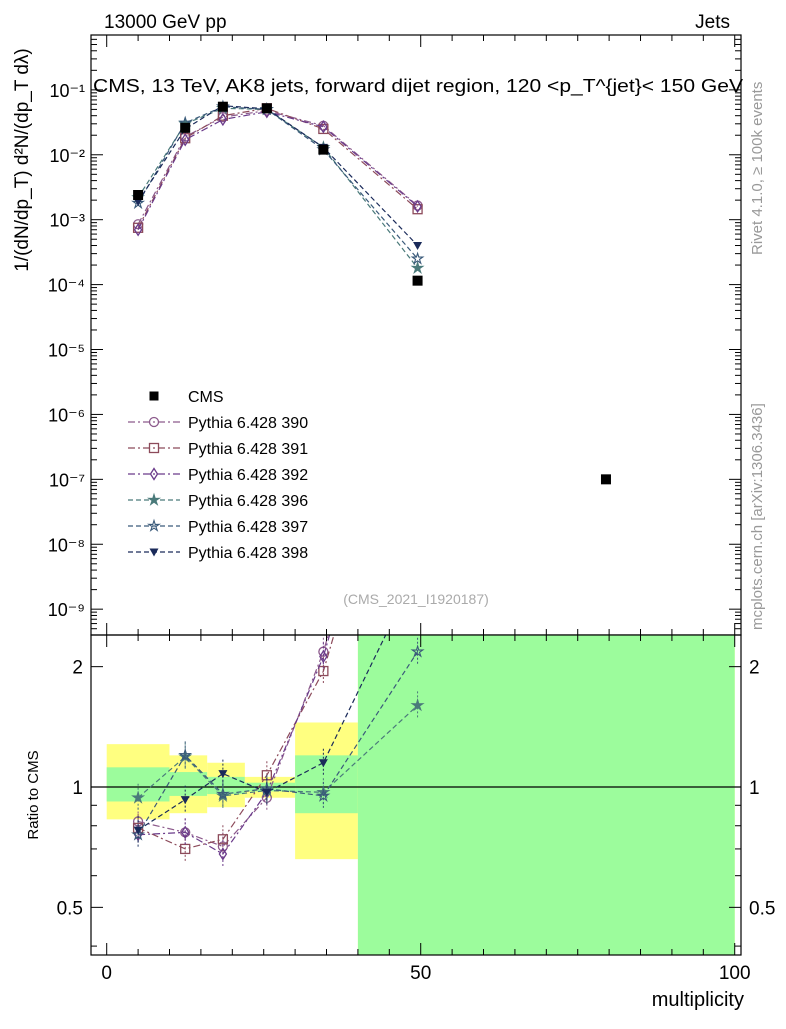 This screenshot has height=1029, width=786. Describe the element at coordinates (22, 160) in the screenshot. I see `y-axis-label-main: 1/(dN/dp_T) d²N/(dp_T dλ)` at that location.